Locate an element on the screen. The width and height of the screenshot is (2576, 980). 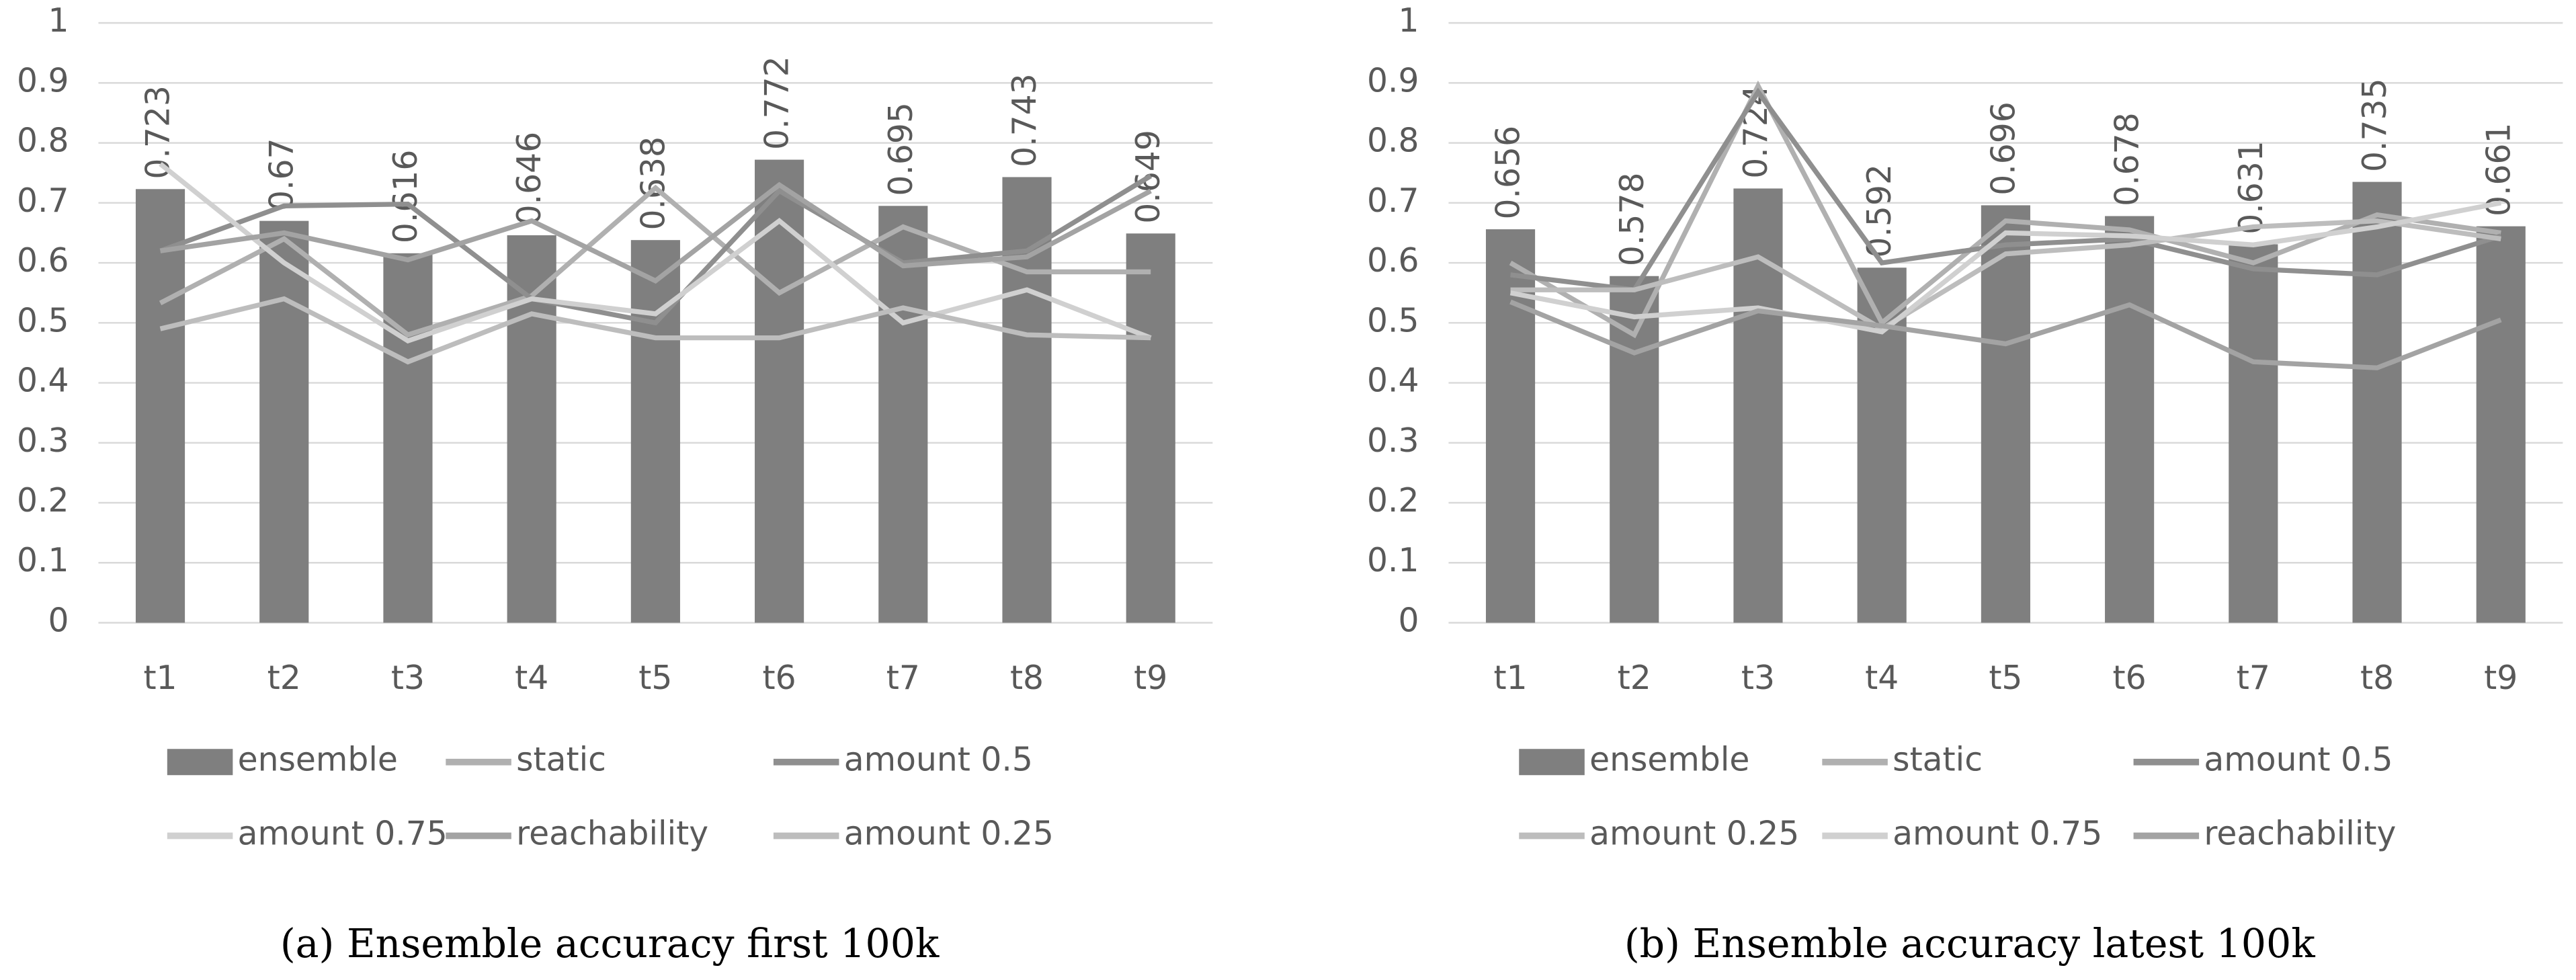
value-label: 0.656 is located at coordinates (1509, 173).